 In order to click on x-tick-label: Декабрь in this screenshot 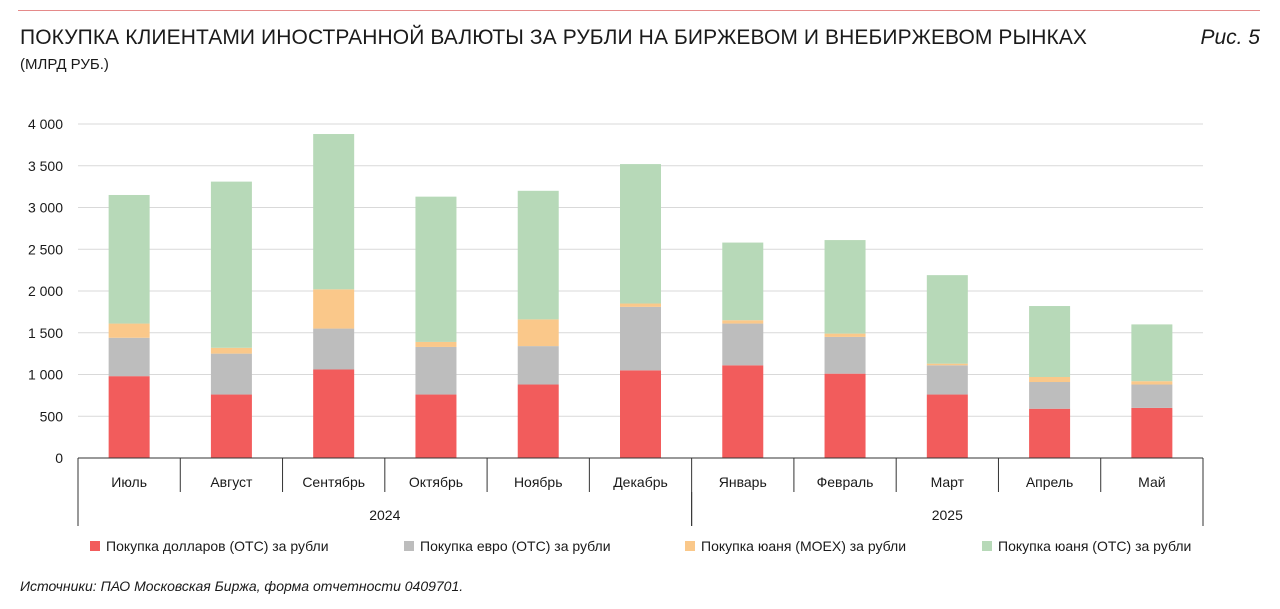, I will do `click(640, 482)`.